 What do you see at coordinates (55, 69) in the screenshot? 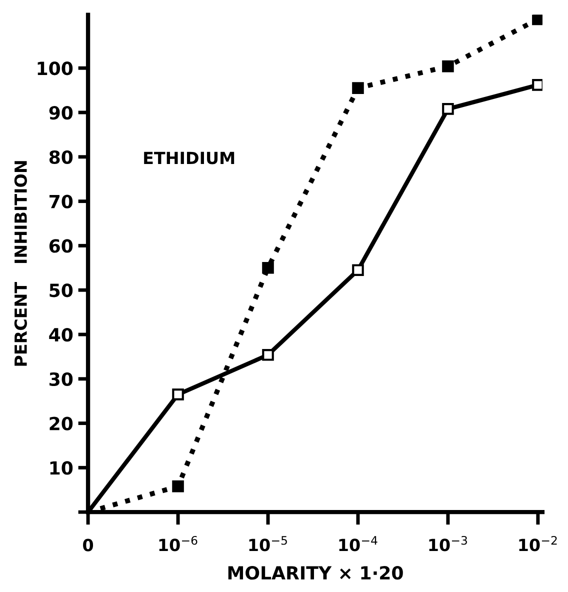
I see `y-tick-label: 100` at bounding box center [55, 69].